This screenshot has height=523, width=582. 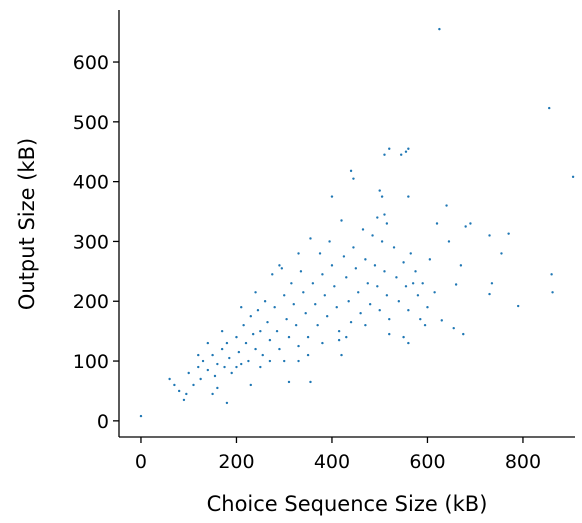 What do you see at coordinates (91, 302) in the screenshot?
I see `y-tick-label: 200` at bounding box center [91, 302].